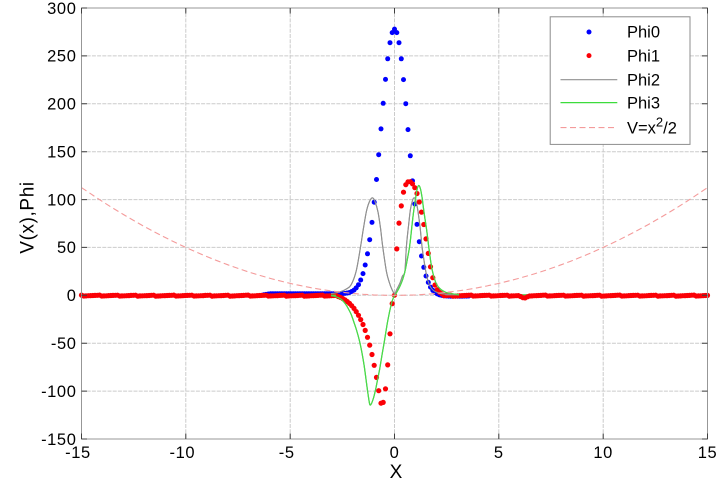 The width and height of the screenshot is (720, 488). I want to click on svg-text: Phi0, so click(643, 33).